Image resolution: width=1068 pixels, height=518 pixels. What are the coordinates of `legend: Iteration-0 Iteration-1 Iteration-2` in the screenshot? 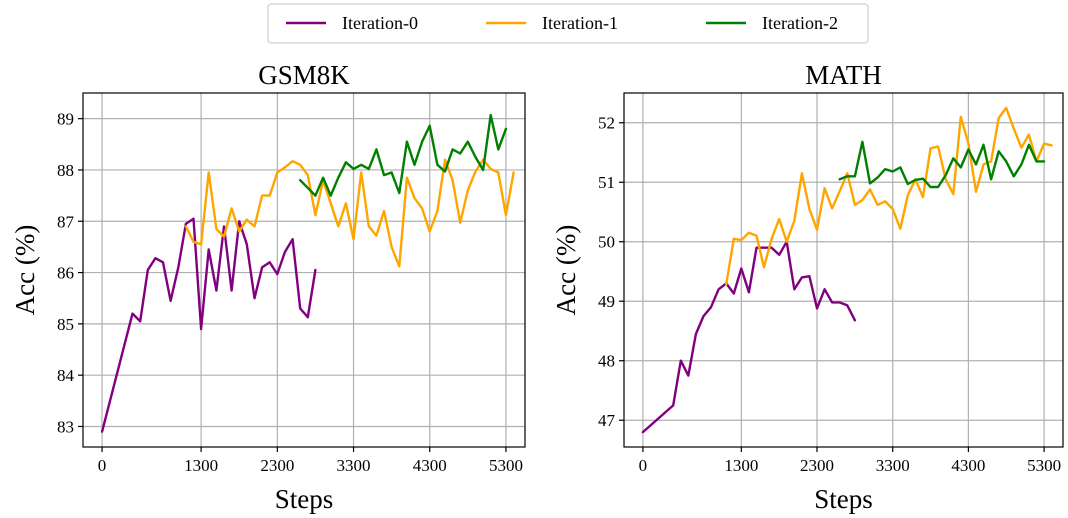 It's located at (568, 23).